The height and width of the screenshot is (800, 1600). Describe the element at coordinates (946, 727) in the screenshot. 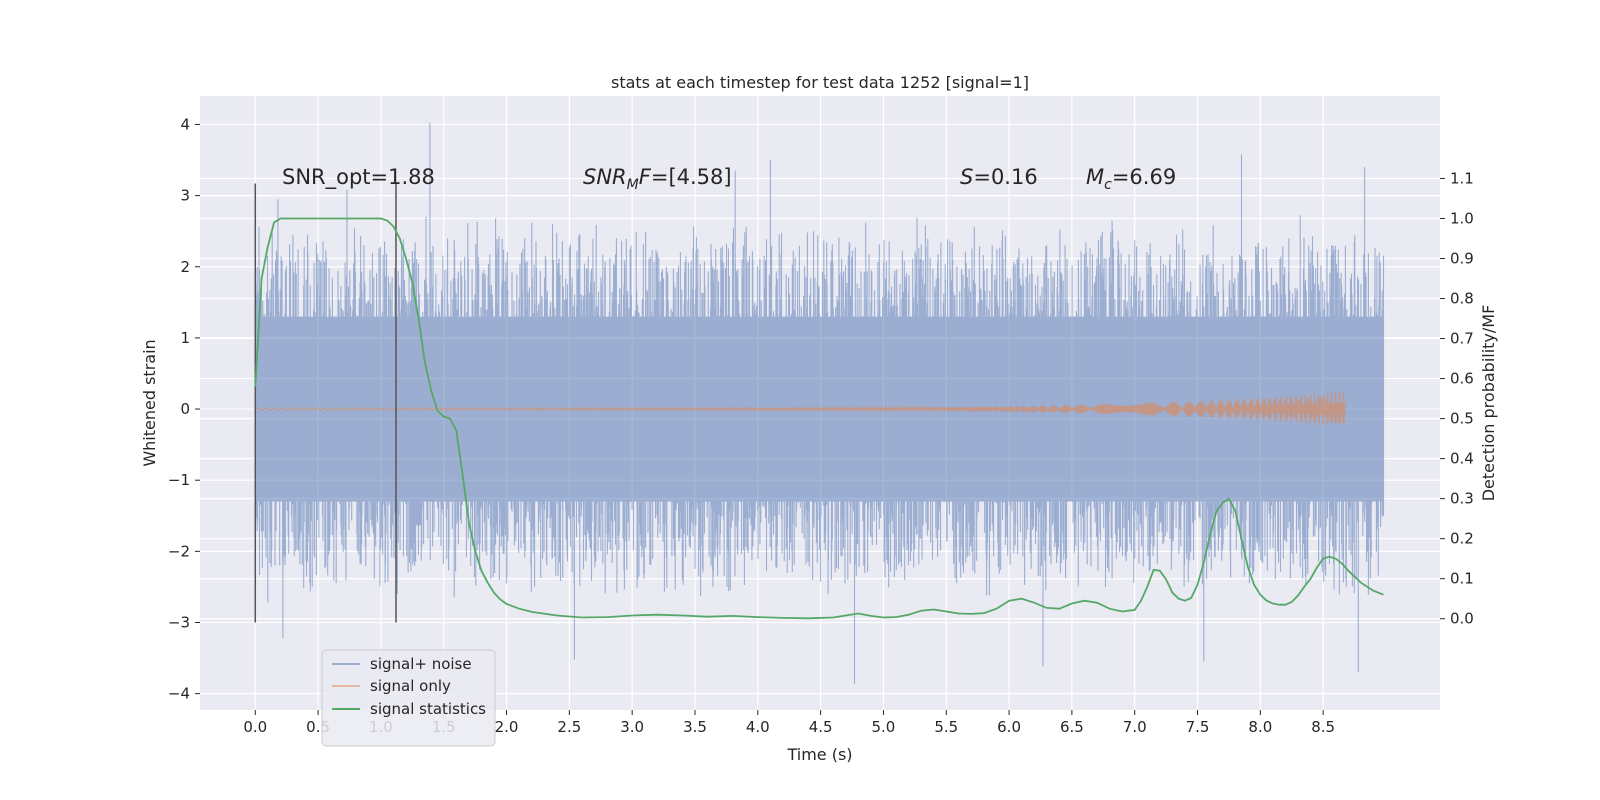

I see `x-tick-label: 5.5` at that location.